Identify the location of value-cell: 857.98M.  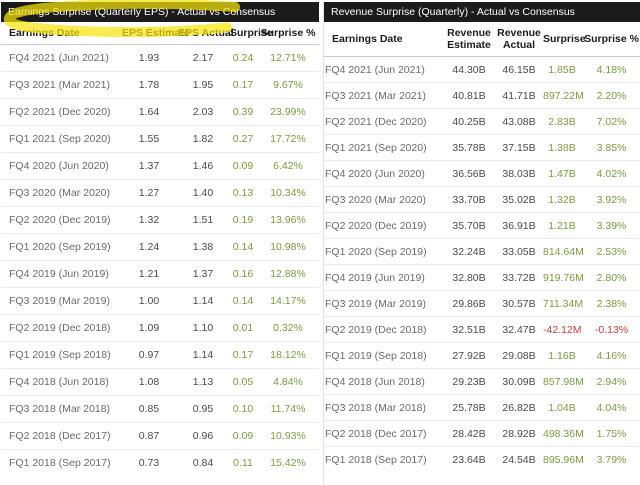
(563, 381).